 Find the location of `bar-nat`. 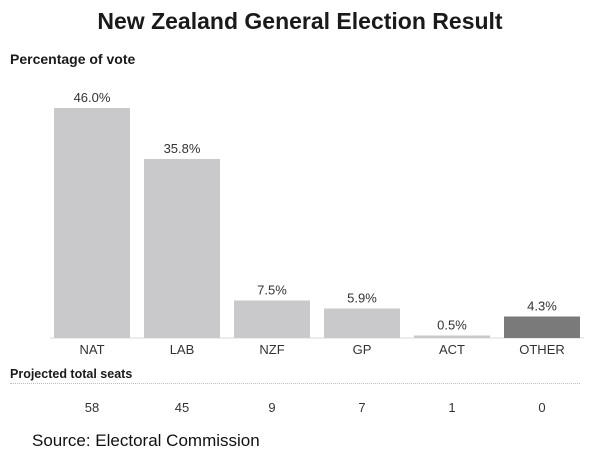

bar-nat is located at coordinates (92, 223).